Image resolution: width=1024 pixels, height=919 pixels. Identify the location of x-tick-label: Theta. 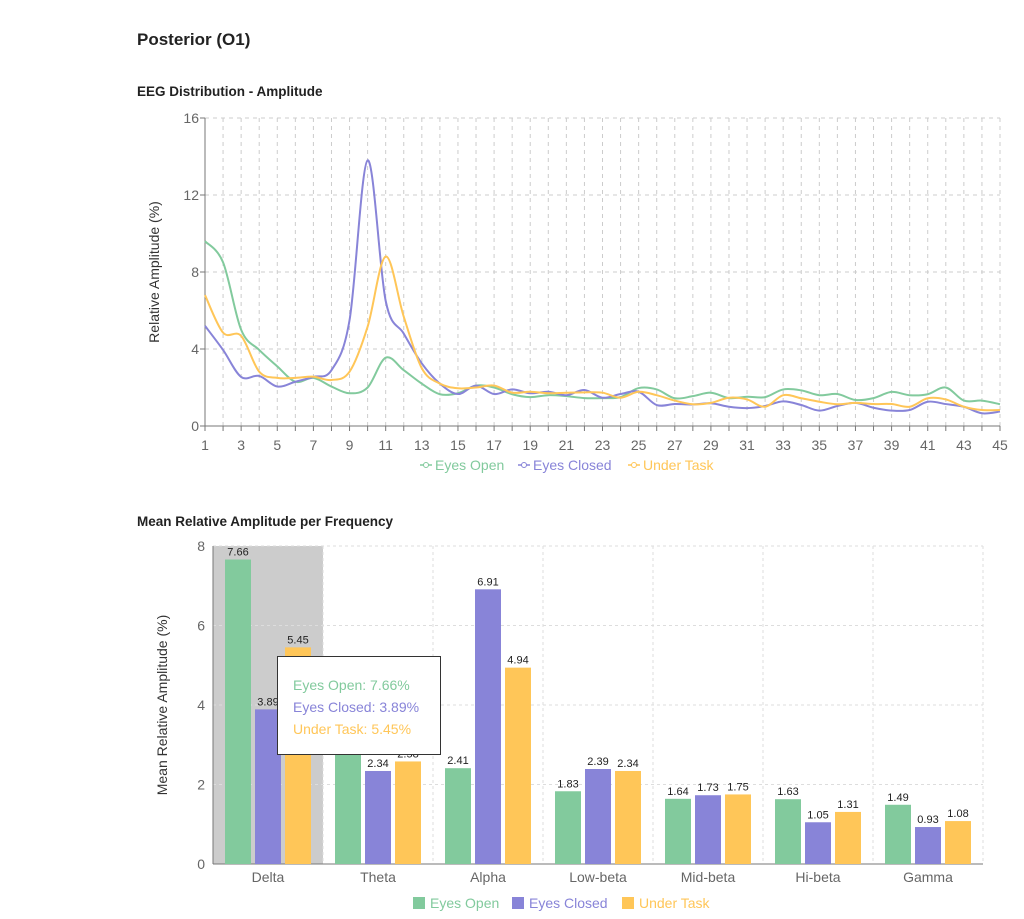
(378, 877).